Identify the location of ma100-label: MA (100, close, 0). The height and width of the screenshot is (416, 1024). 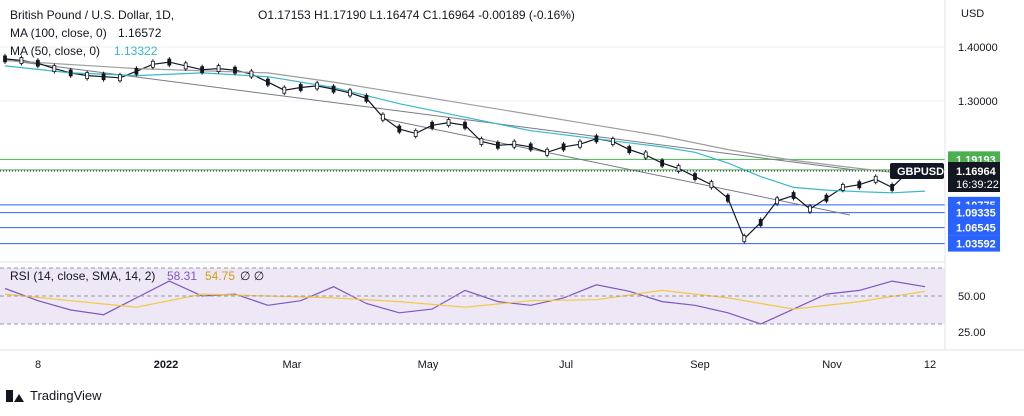
(58, 33).